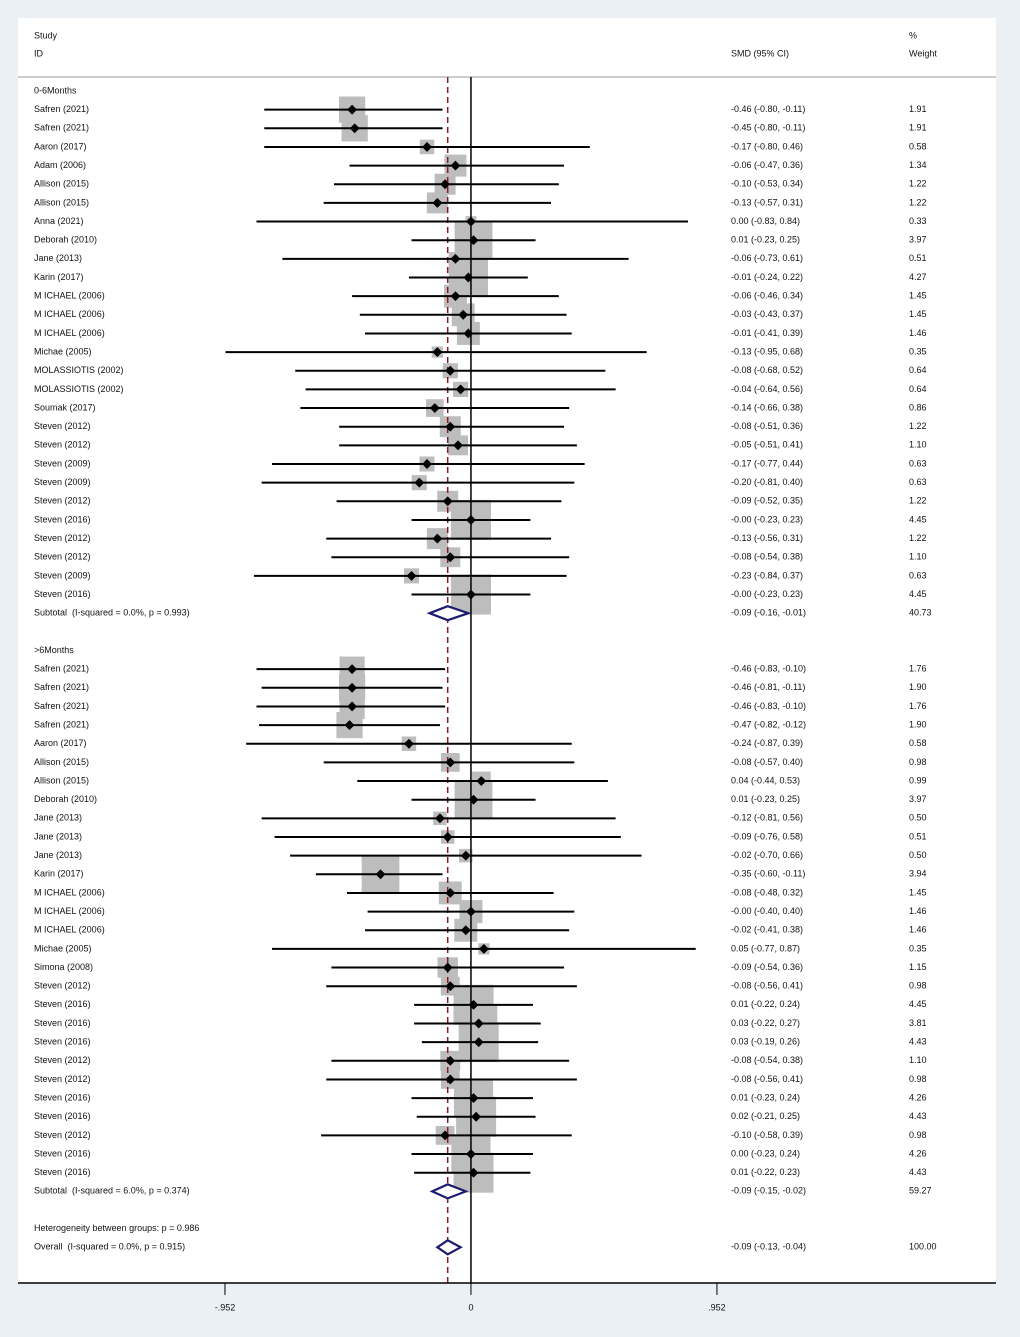 The image size is (1020, 1337). Describe the element at coordinates (767, 445) in the screenshot. I see `effect-label: -0.05 (-0.51, 0.41)` at that location.